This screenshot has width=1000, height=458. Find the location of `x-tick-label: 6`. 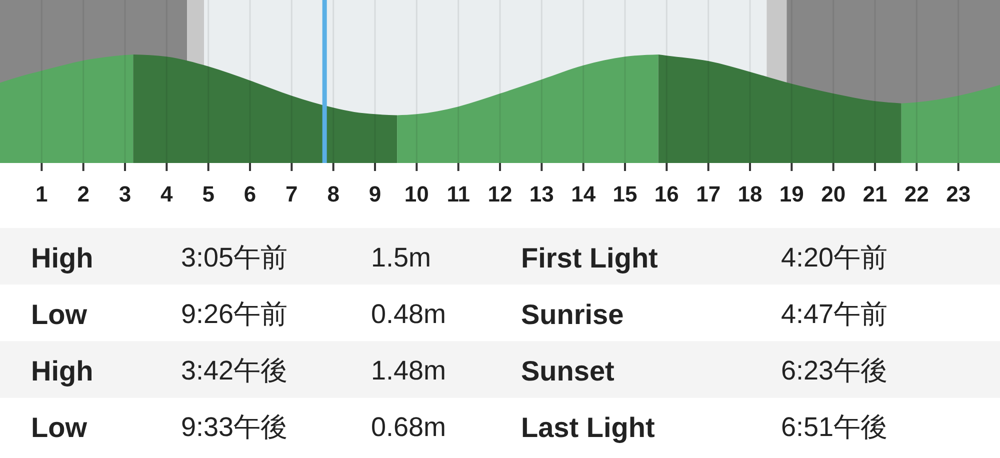

x-tick-label: 6 is located at coordinates (250, 194).